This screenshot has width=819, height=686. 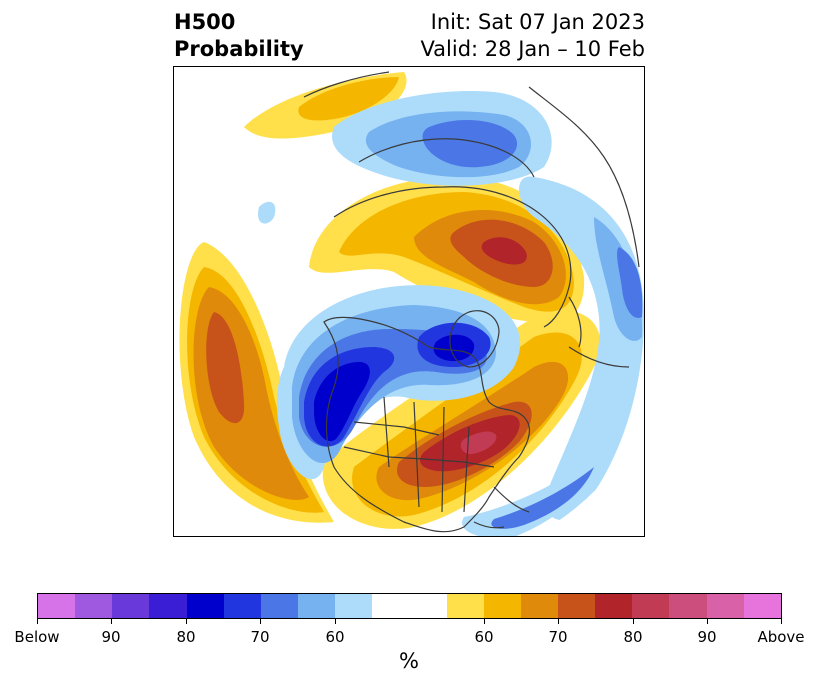 I want to click on colorbar, so click(x=409, y=606).